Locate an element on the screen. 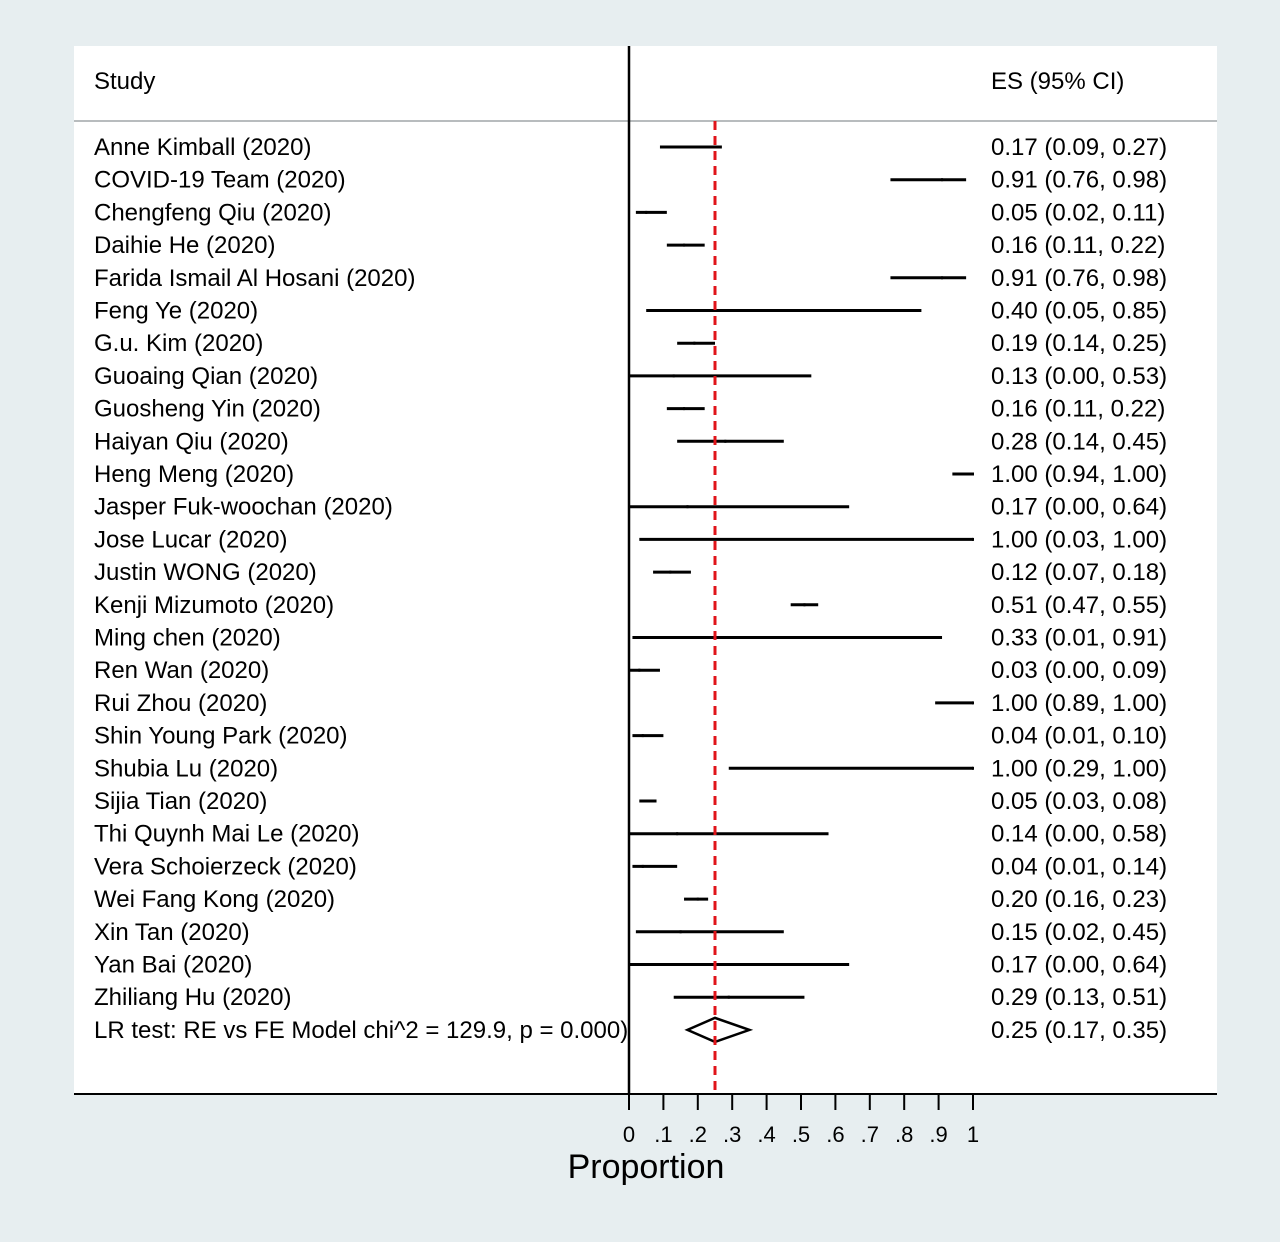 Image resolution: width=1280 pixels, height=1242 pixels. es-column-header: ES (95% CI) is located at coordinates (1057, 81).